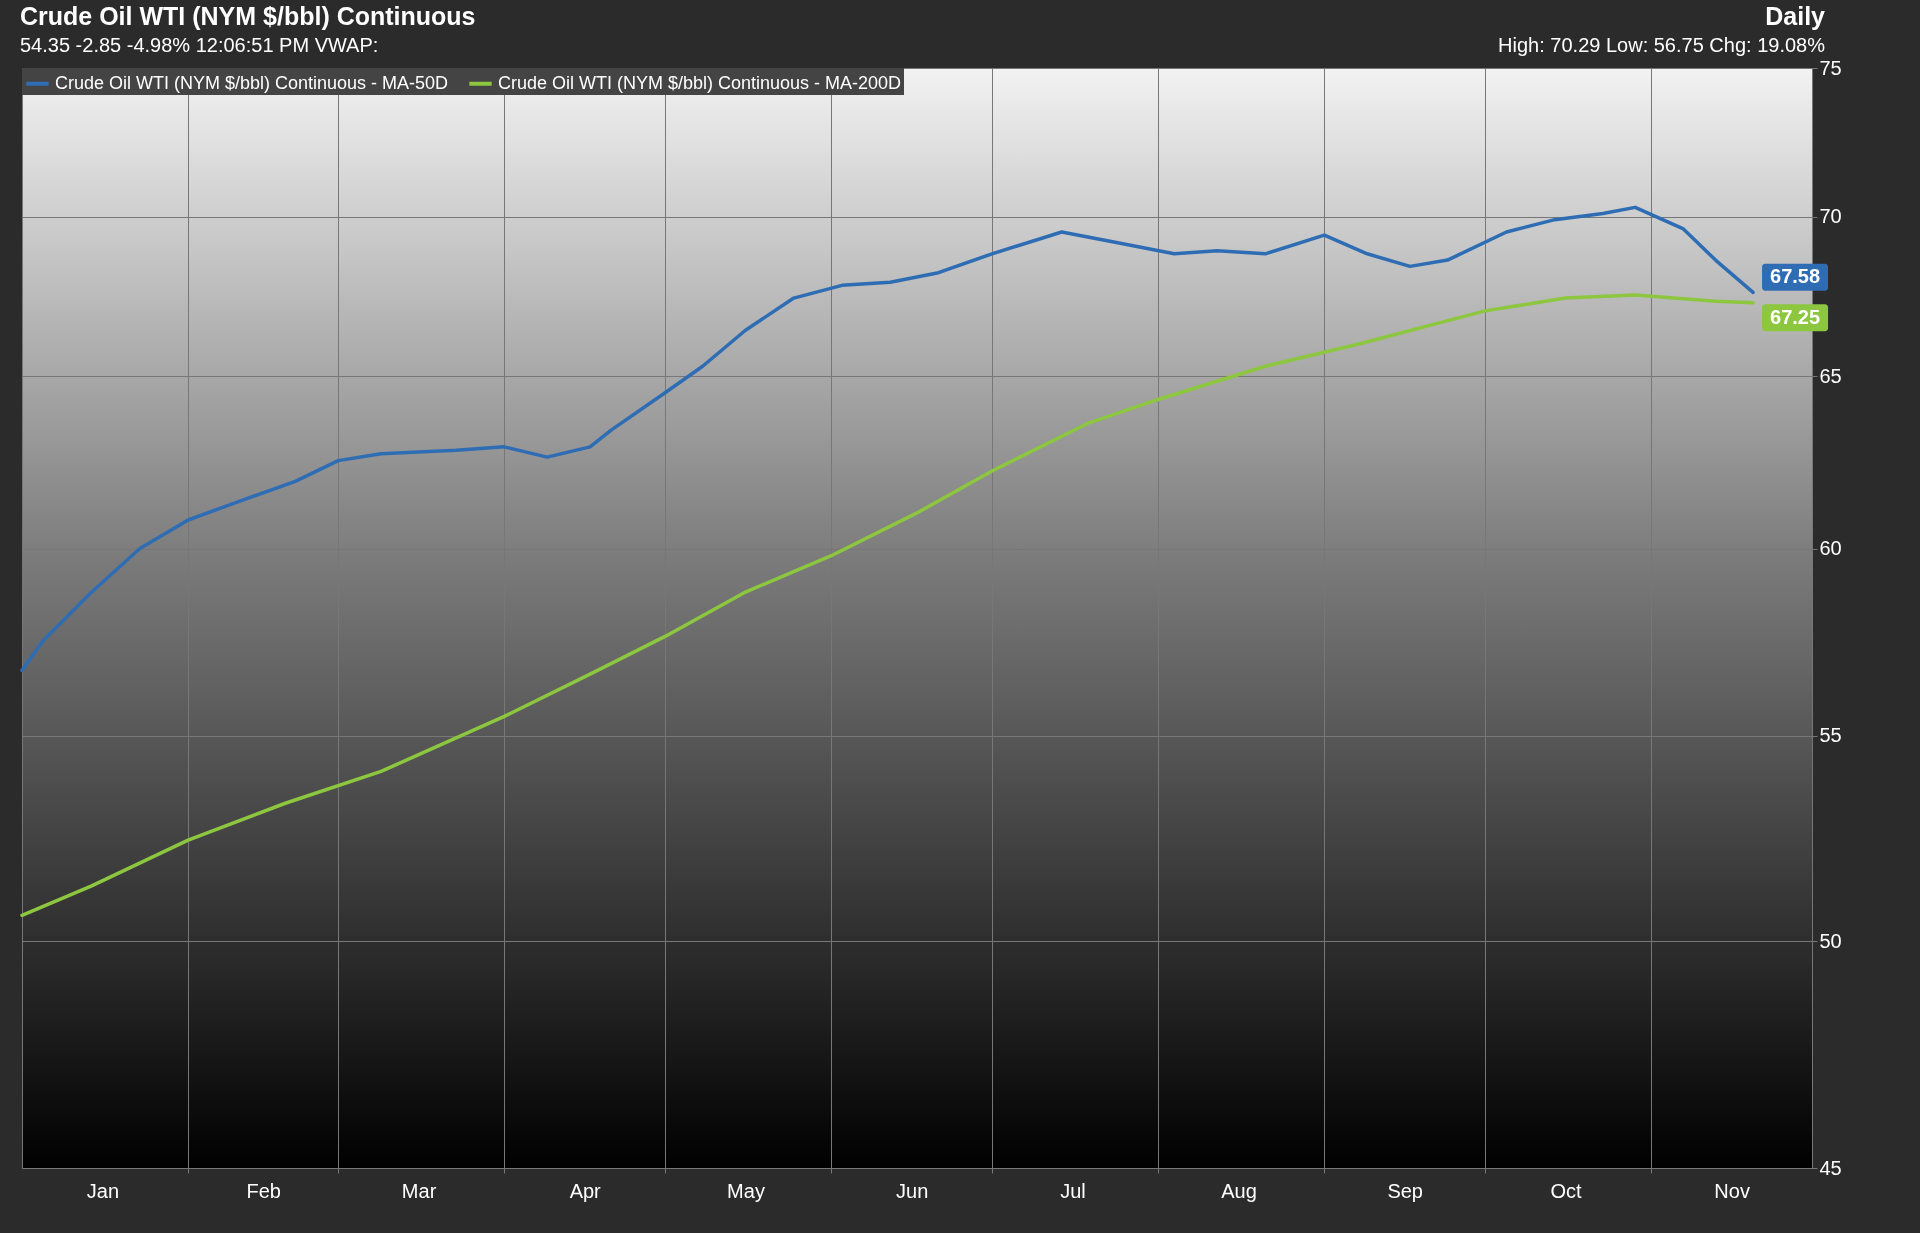 The width and height of the screenshot is (1920, 1233). What do you see at coordinates (1830, 375) in the screenshot?
I see `y-tick-label: 65` at bounding box center [1830, 375].